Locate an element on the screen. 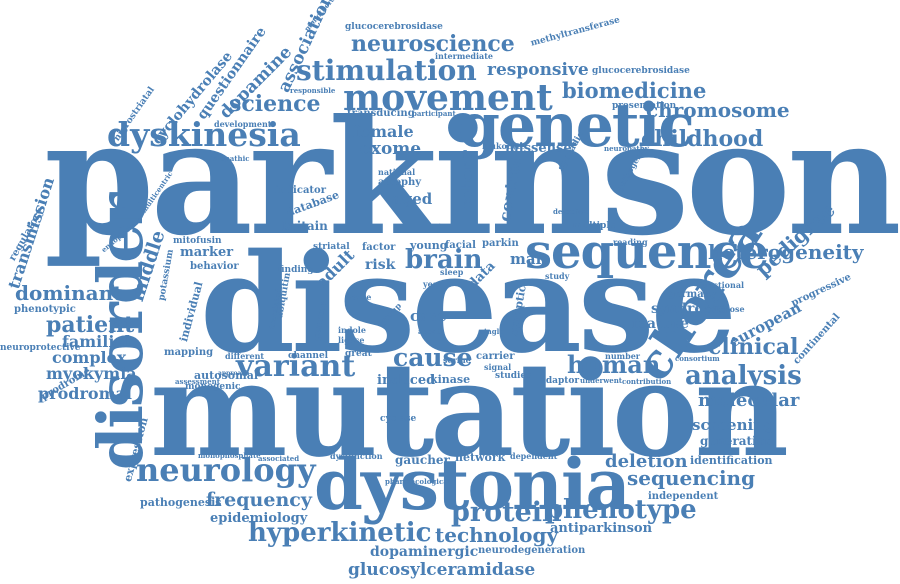 The image size is (900, 584). word-young: young is located at coordinates (429, 245).